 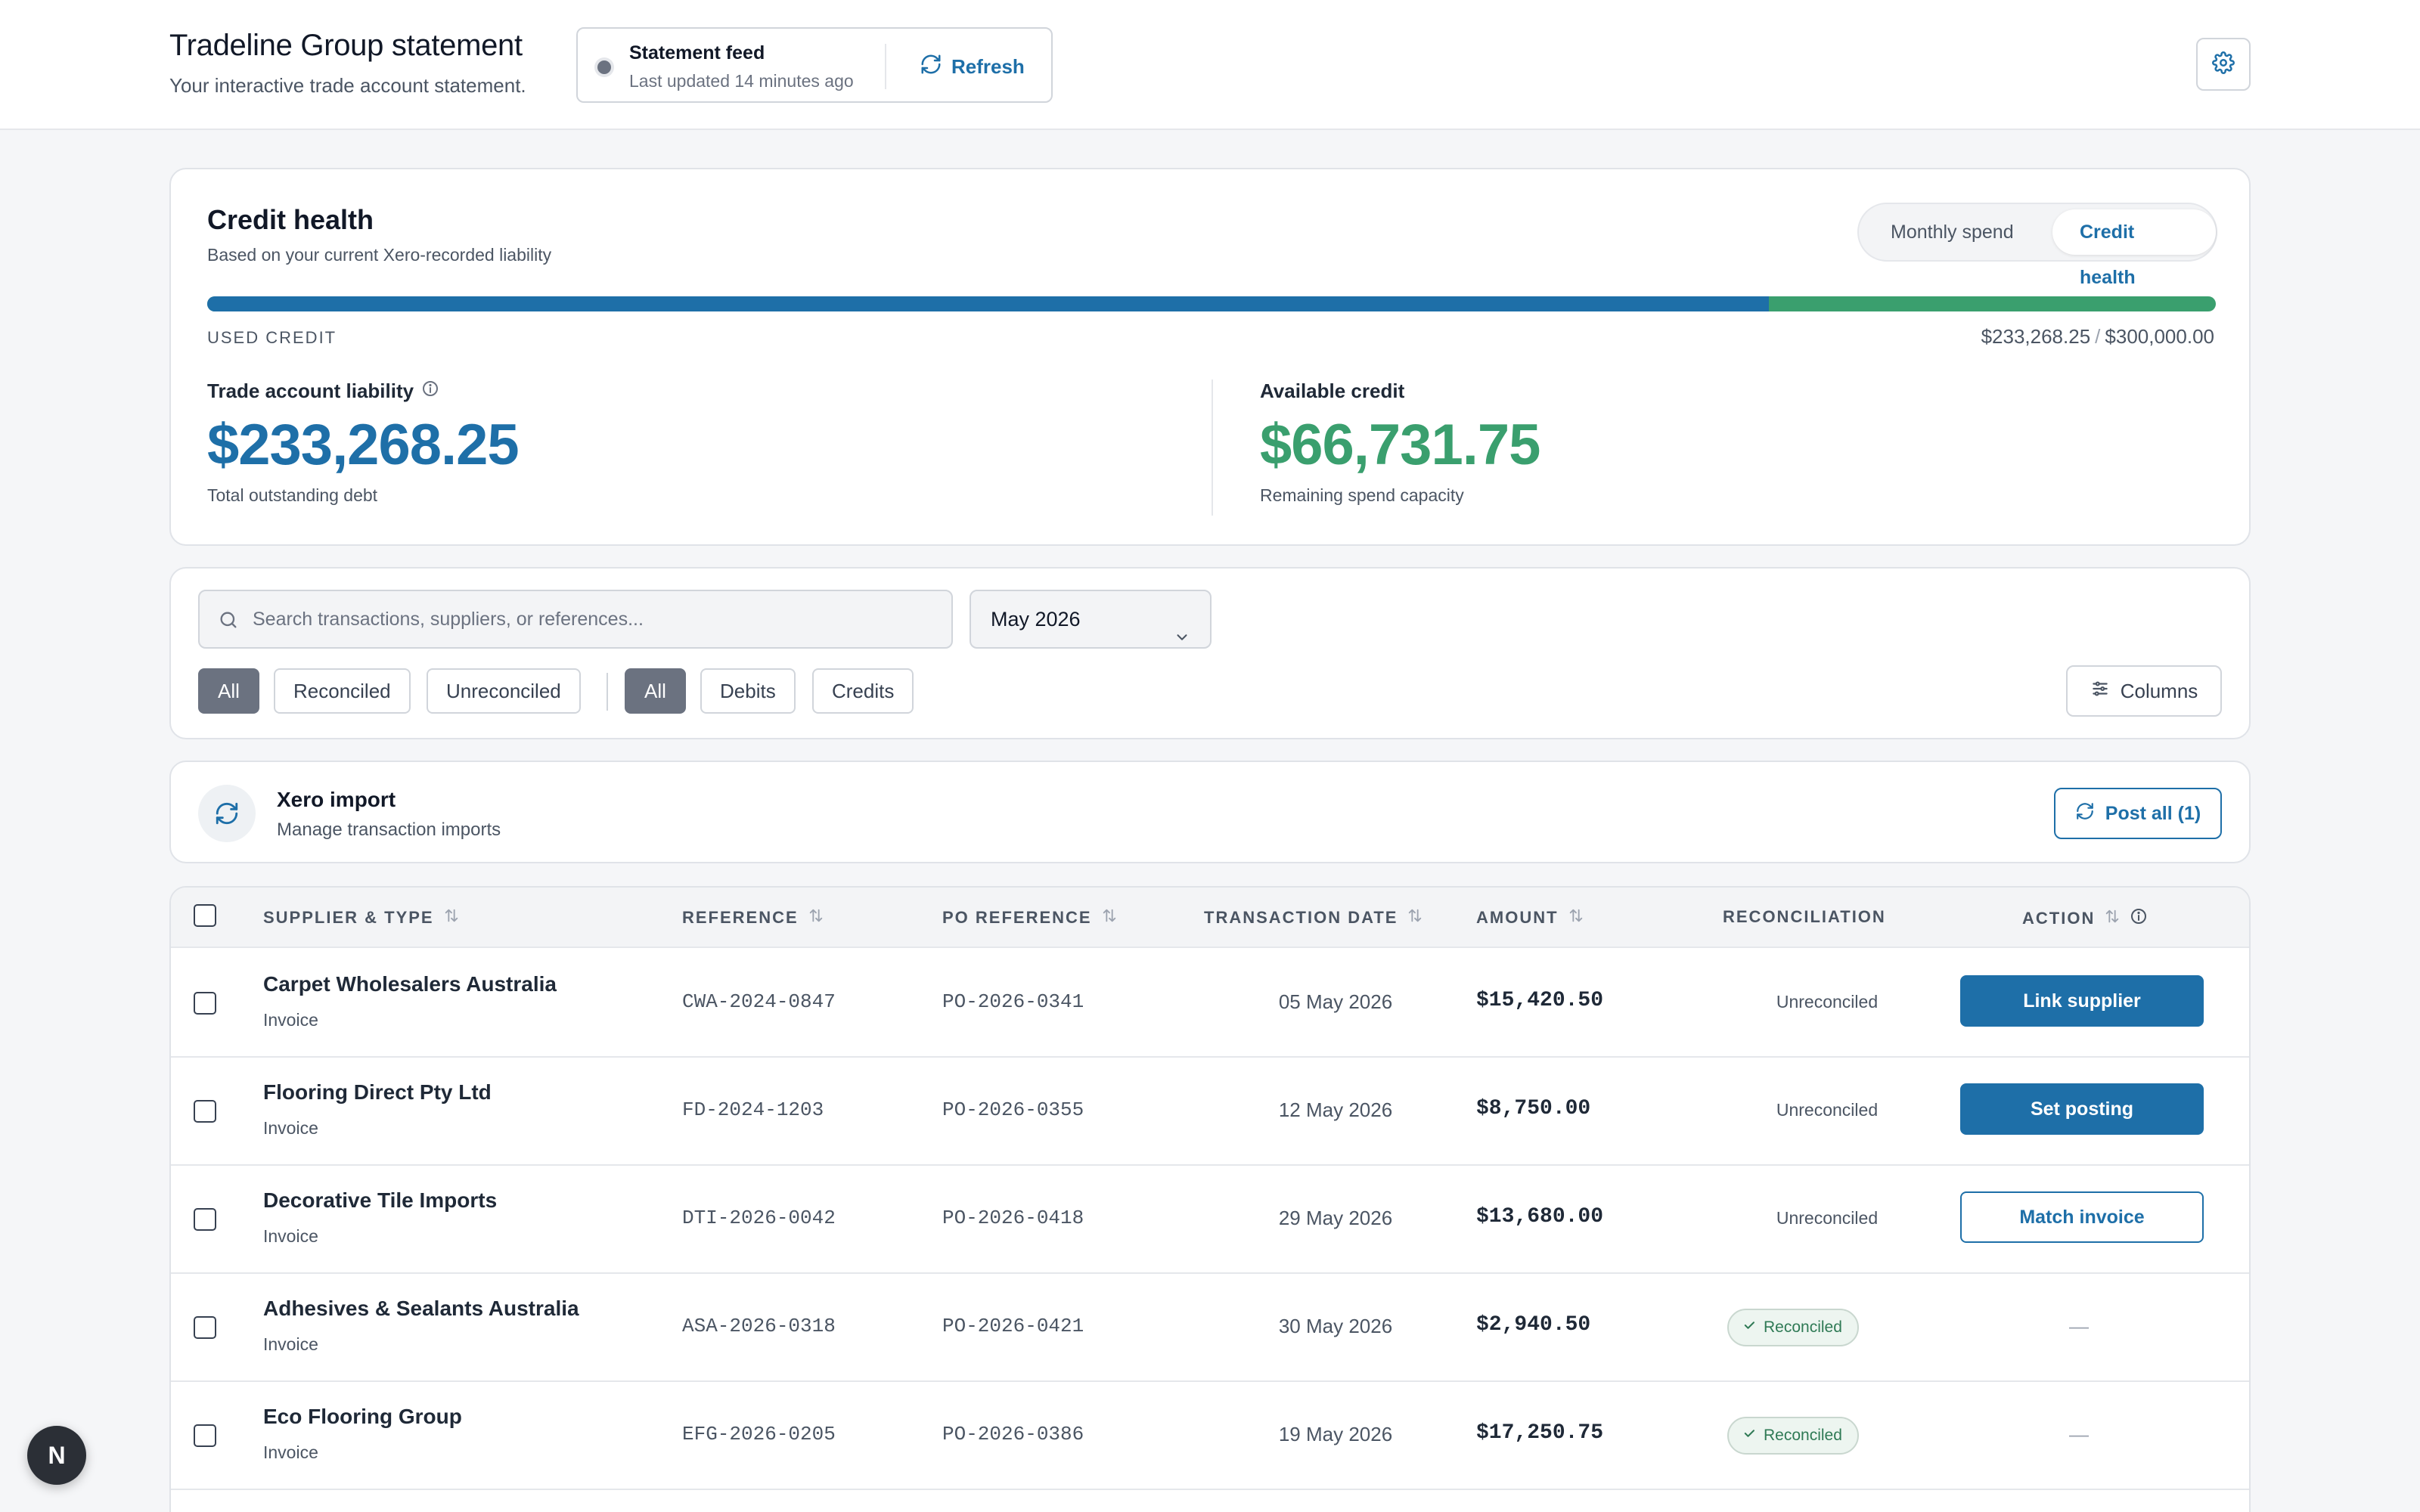 I want to click on column-header-label: RECONCILIATION, so click(x=1804, y=917).